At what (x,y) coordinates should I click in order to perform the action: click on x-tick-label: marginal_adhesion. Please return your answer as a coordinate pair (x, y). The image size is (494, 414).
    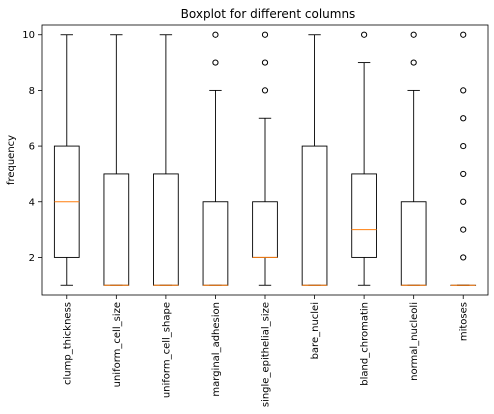
    Looking at the image, I should click on (216, 349).